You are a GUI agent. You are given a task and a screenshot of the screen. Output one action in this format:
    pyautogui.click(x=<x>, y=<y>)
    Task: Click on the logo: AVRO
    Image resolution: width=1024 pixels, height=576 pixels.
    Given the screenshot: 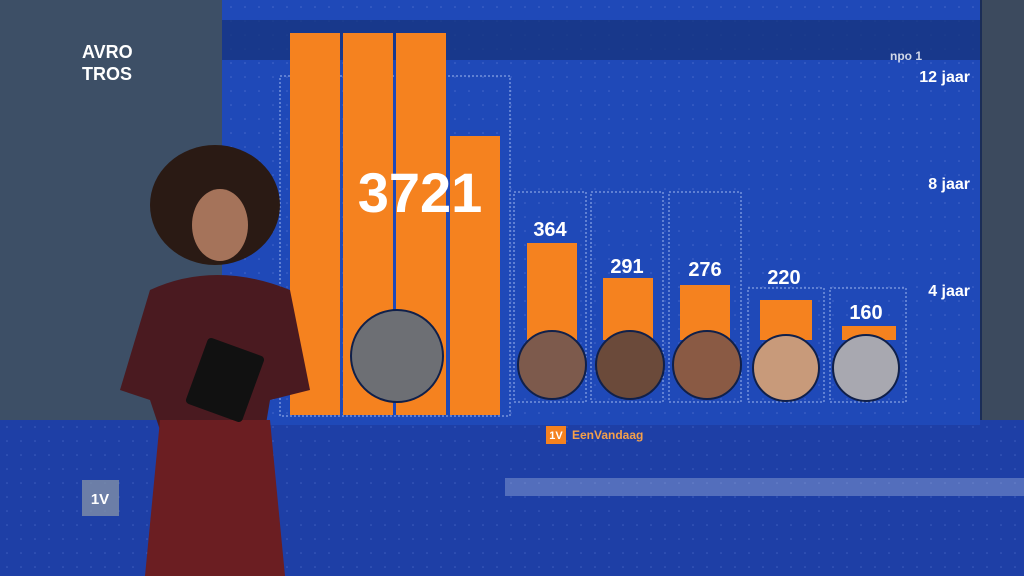 What is the action you would take?
    pyautogui.click(x=107, y=52)
    